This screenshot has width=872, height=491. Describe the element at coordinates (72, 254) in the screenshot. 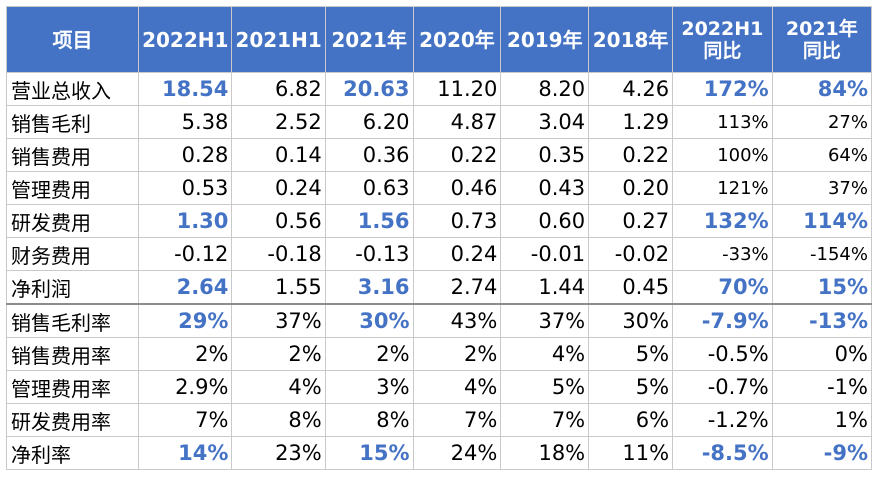

I see `row-label: 财务费用` at that location.